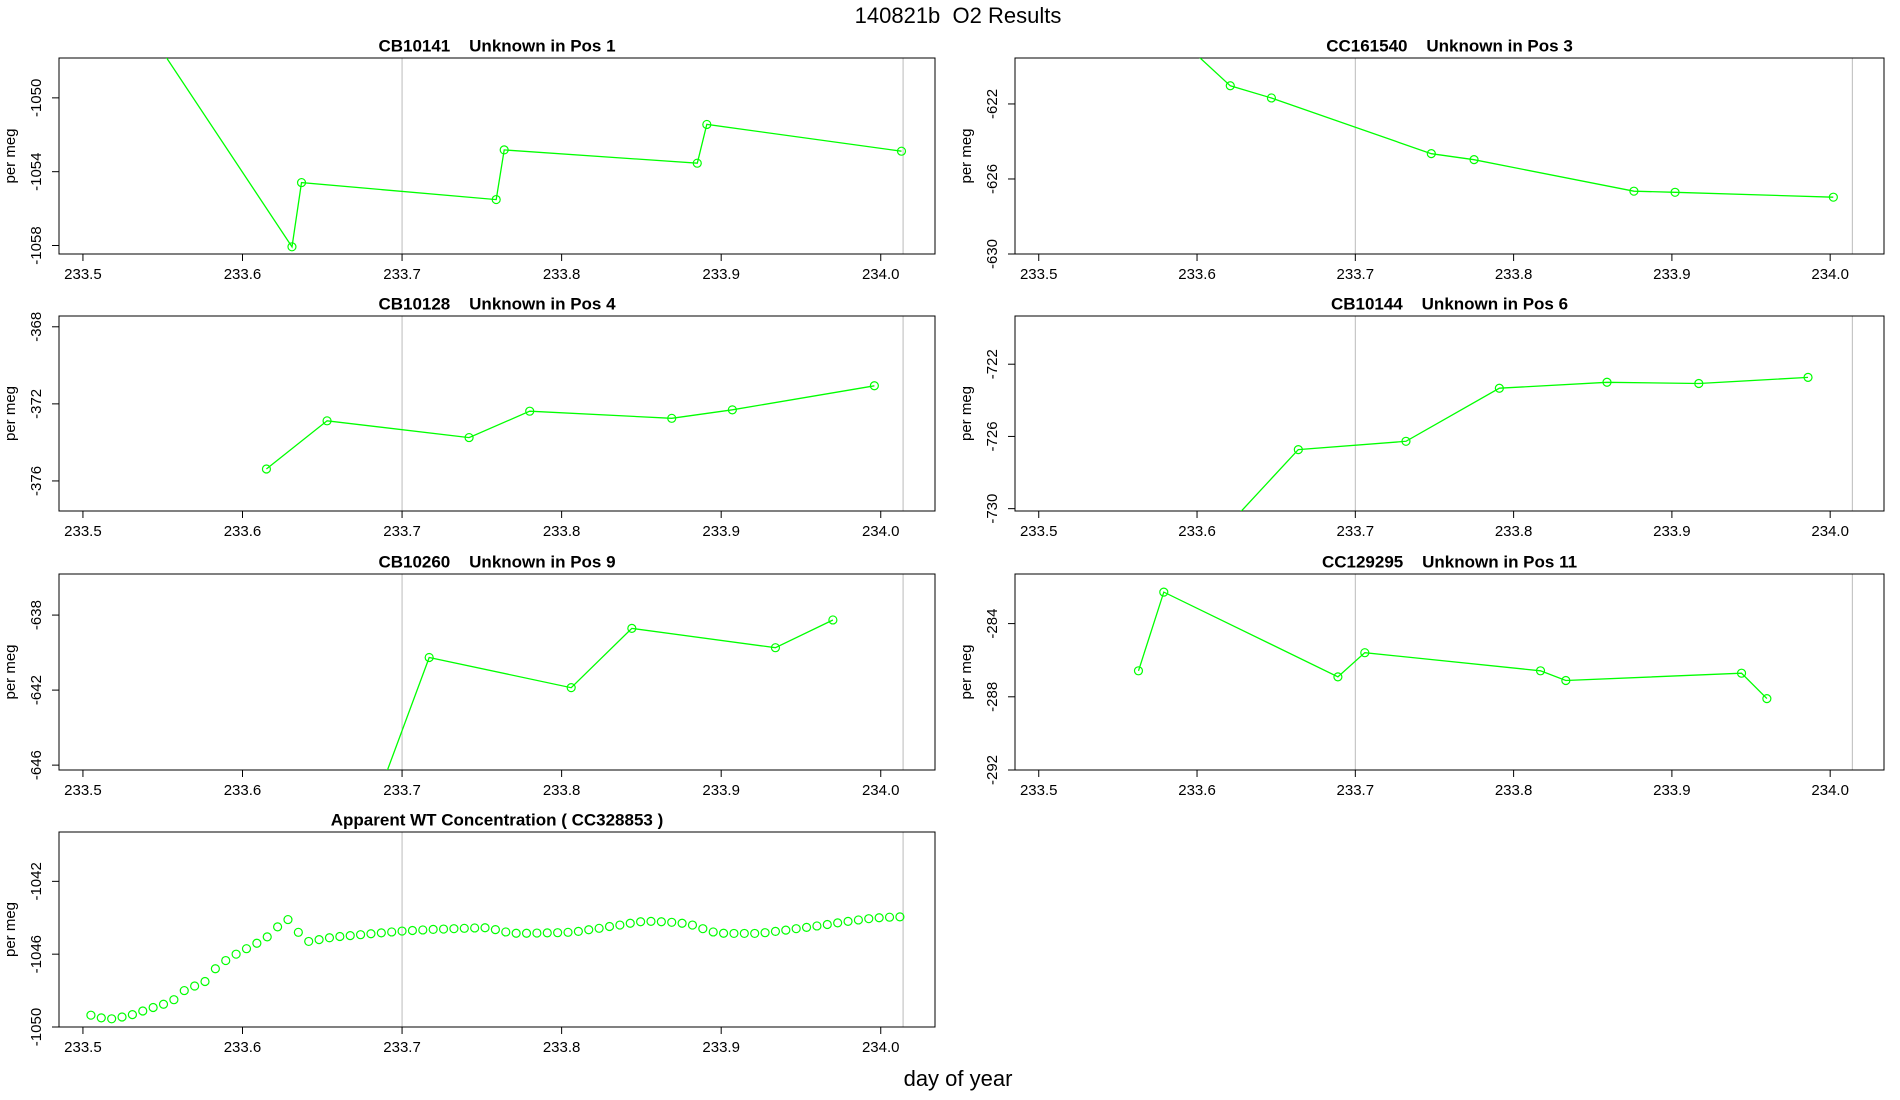  What do you see at coordinates (992, 624) in the screenshot?
I see `y-tick-label: -284` at bounding box center [992, 624].